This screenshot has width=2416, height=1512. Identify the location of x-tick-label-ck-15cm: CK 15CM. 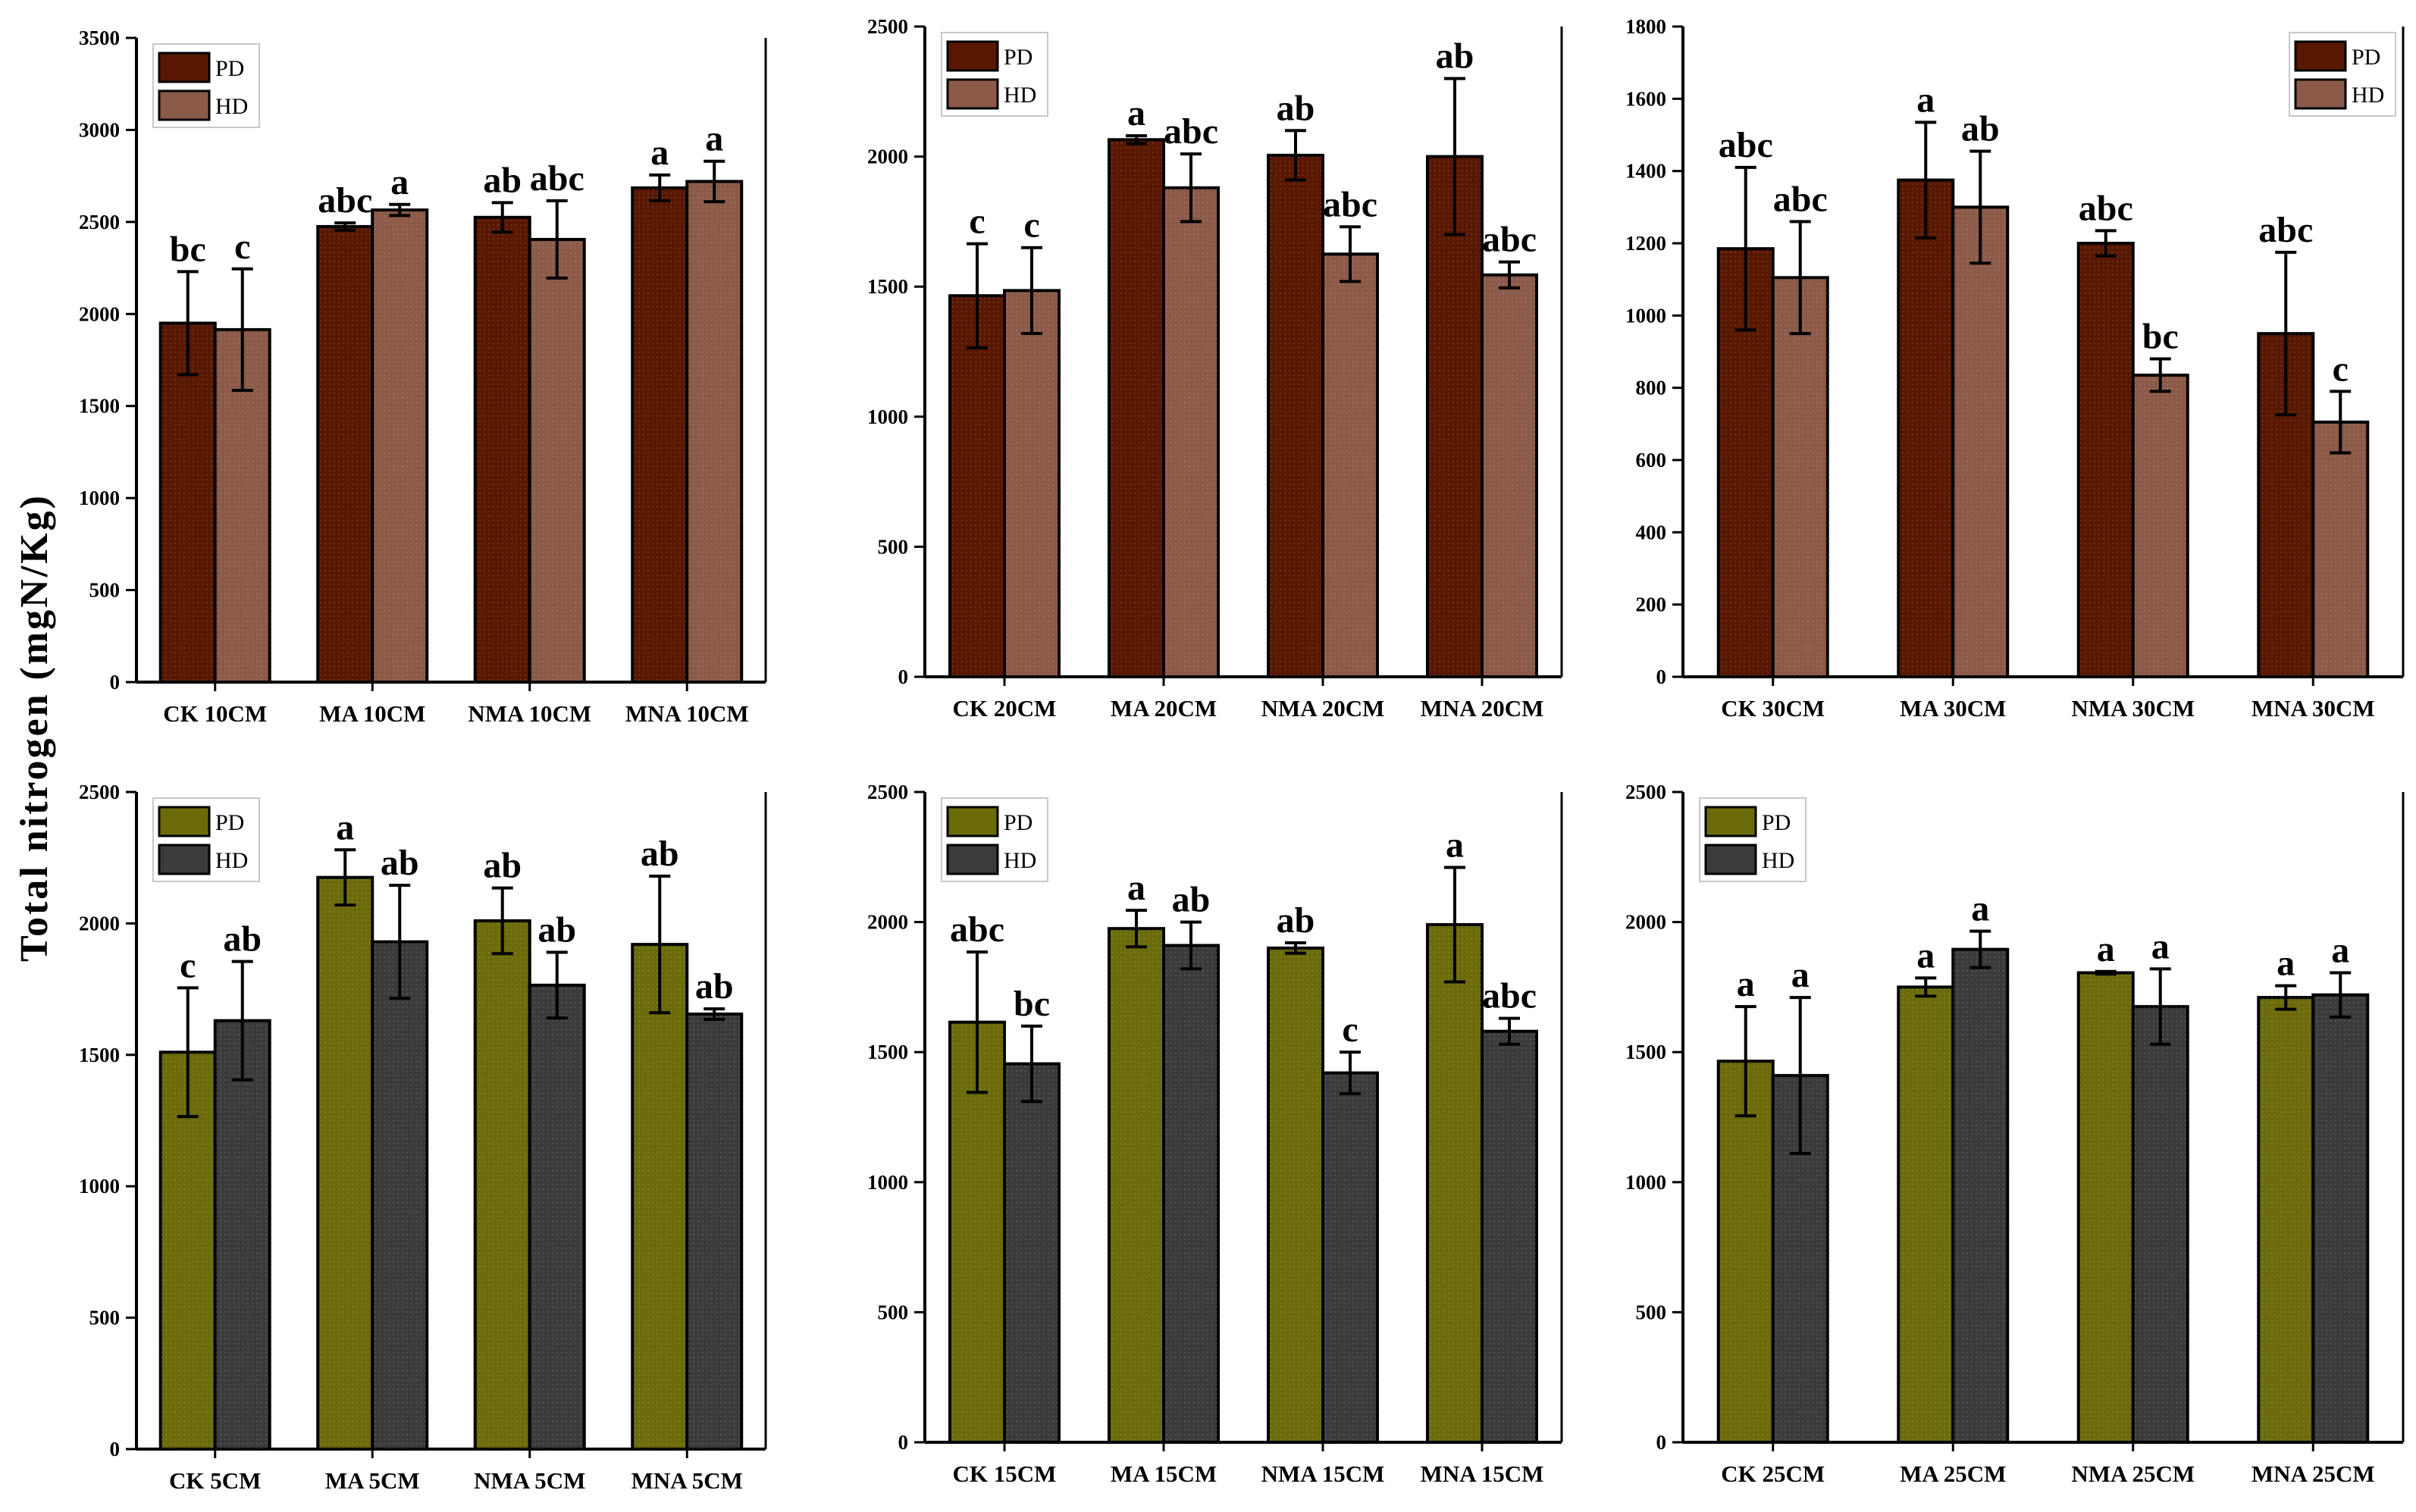
(1005, 1473).